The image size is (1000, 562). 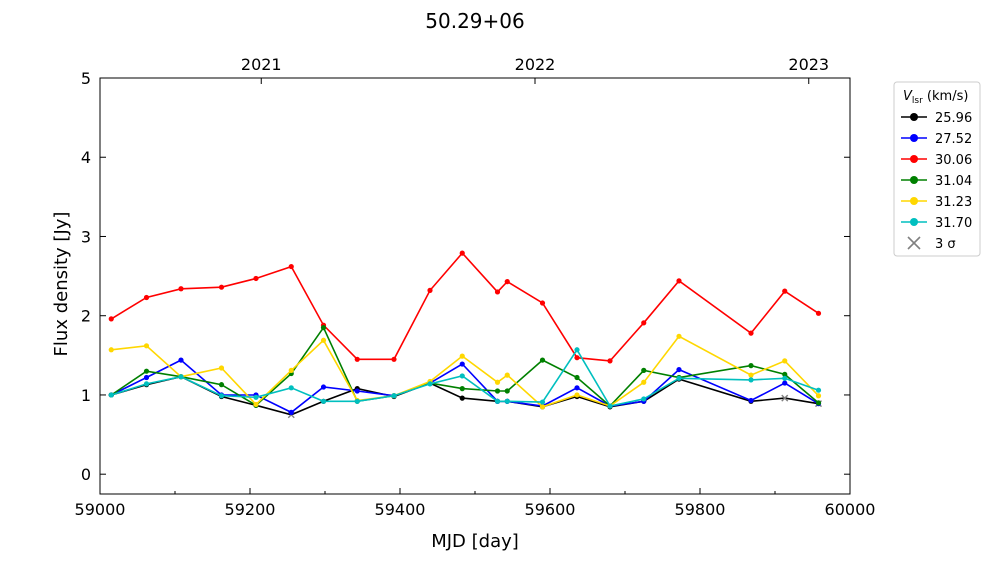 What do you see at coordinates (261, 64) in the screenshot?
I see `top-tick-label: 2021` at bounding box center [261, 64].